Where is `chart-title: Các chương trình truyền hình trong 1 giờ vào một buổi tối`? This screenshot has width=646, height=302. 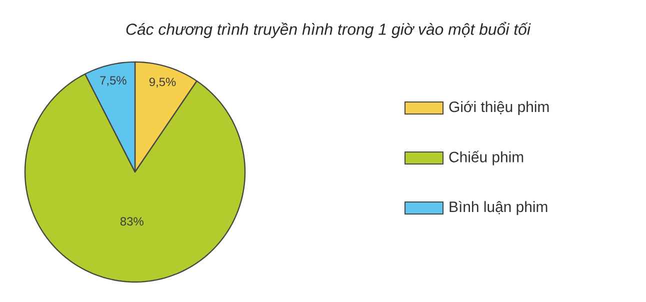
chart-title: Các chương trình truyền hình trong 1 giờ vào một buổi tối is located at coordinates (328, 30).